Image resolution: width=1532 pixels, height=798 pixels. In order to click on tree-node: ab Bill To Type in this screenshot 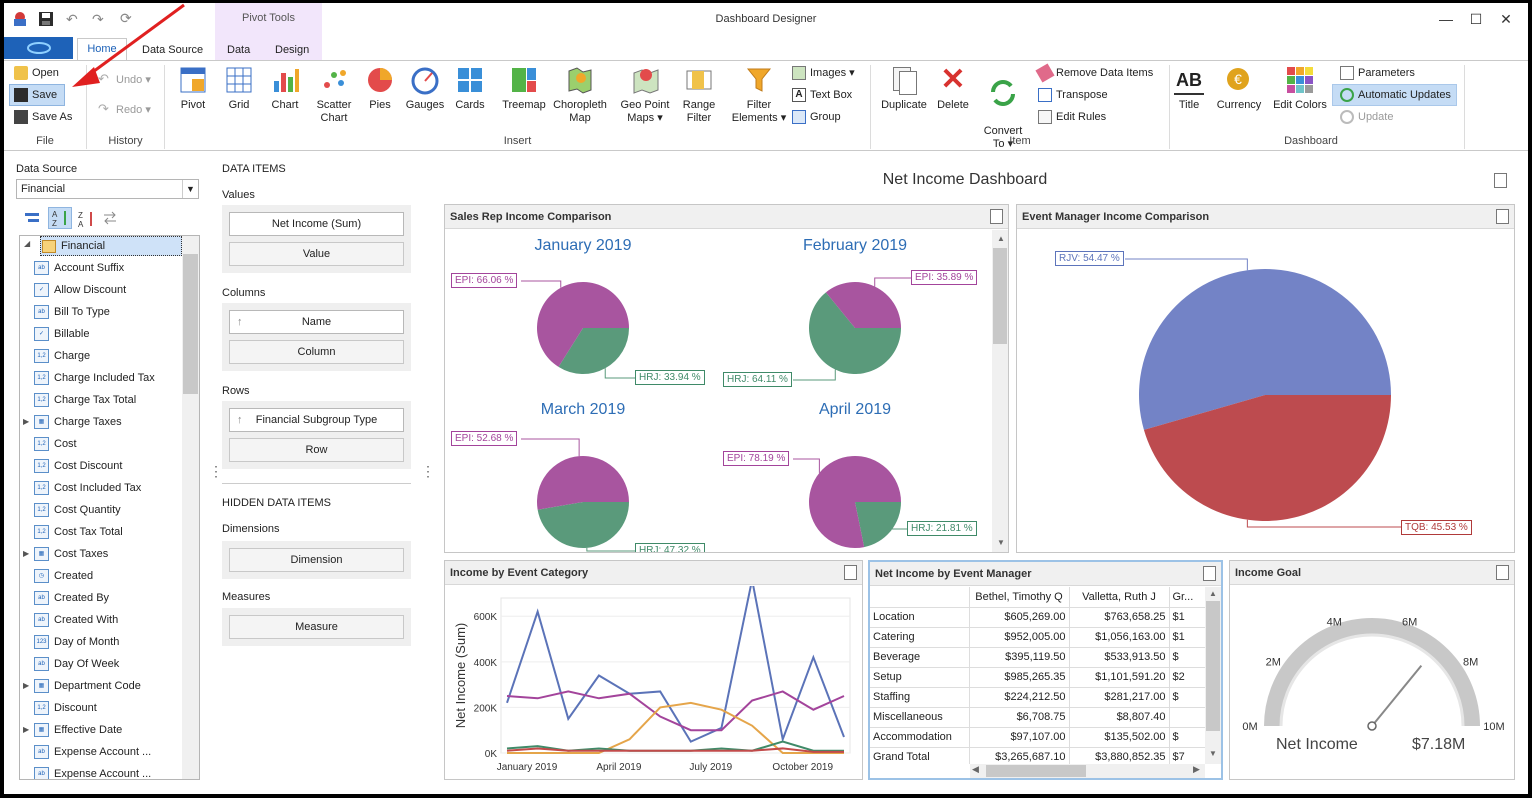, I will do `click(72, 312)`.